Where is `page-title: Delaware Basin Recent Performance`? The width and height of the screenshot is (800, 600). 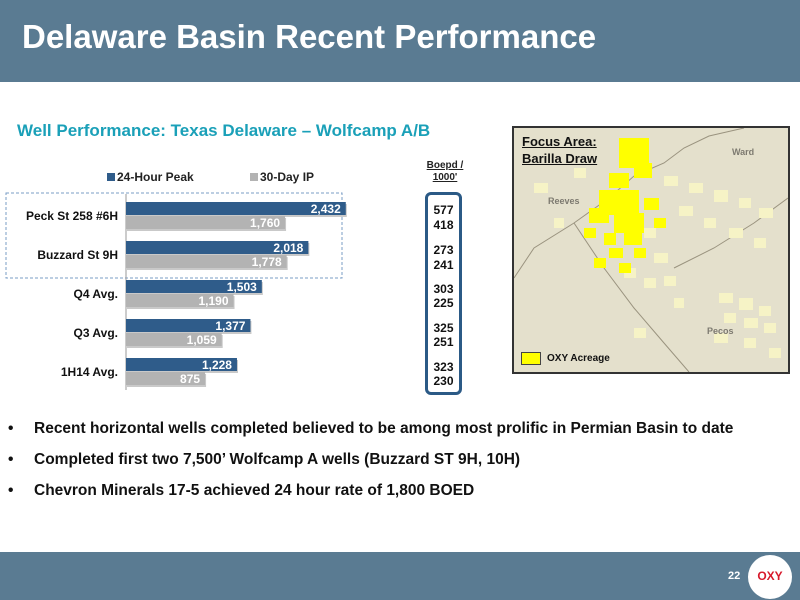 page-title: Delaware Basin Recent Performance is located at coordinates (309, 36).